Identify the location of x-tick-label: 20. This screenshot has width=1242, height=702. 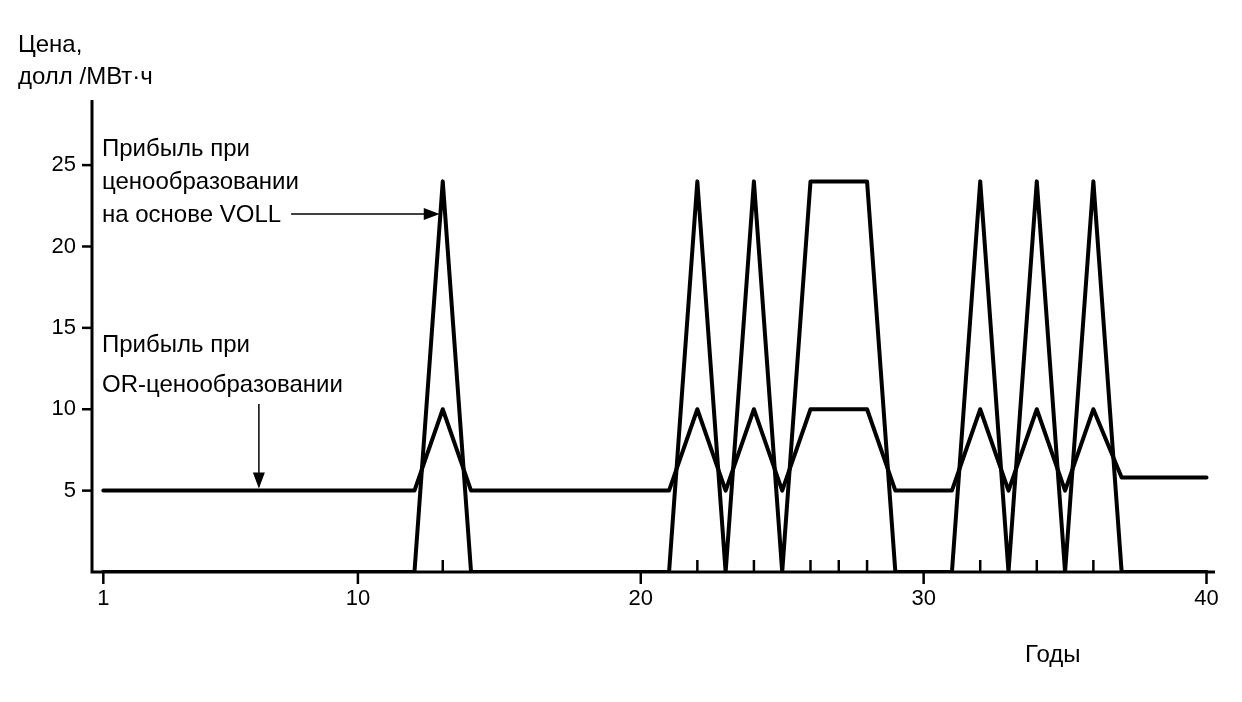
(641, 598).